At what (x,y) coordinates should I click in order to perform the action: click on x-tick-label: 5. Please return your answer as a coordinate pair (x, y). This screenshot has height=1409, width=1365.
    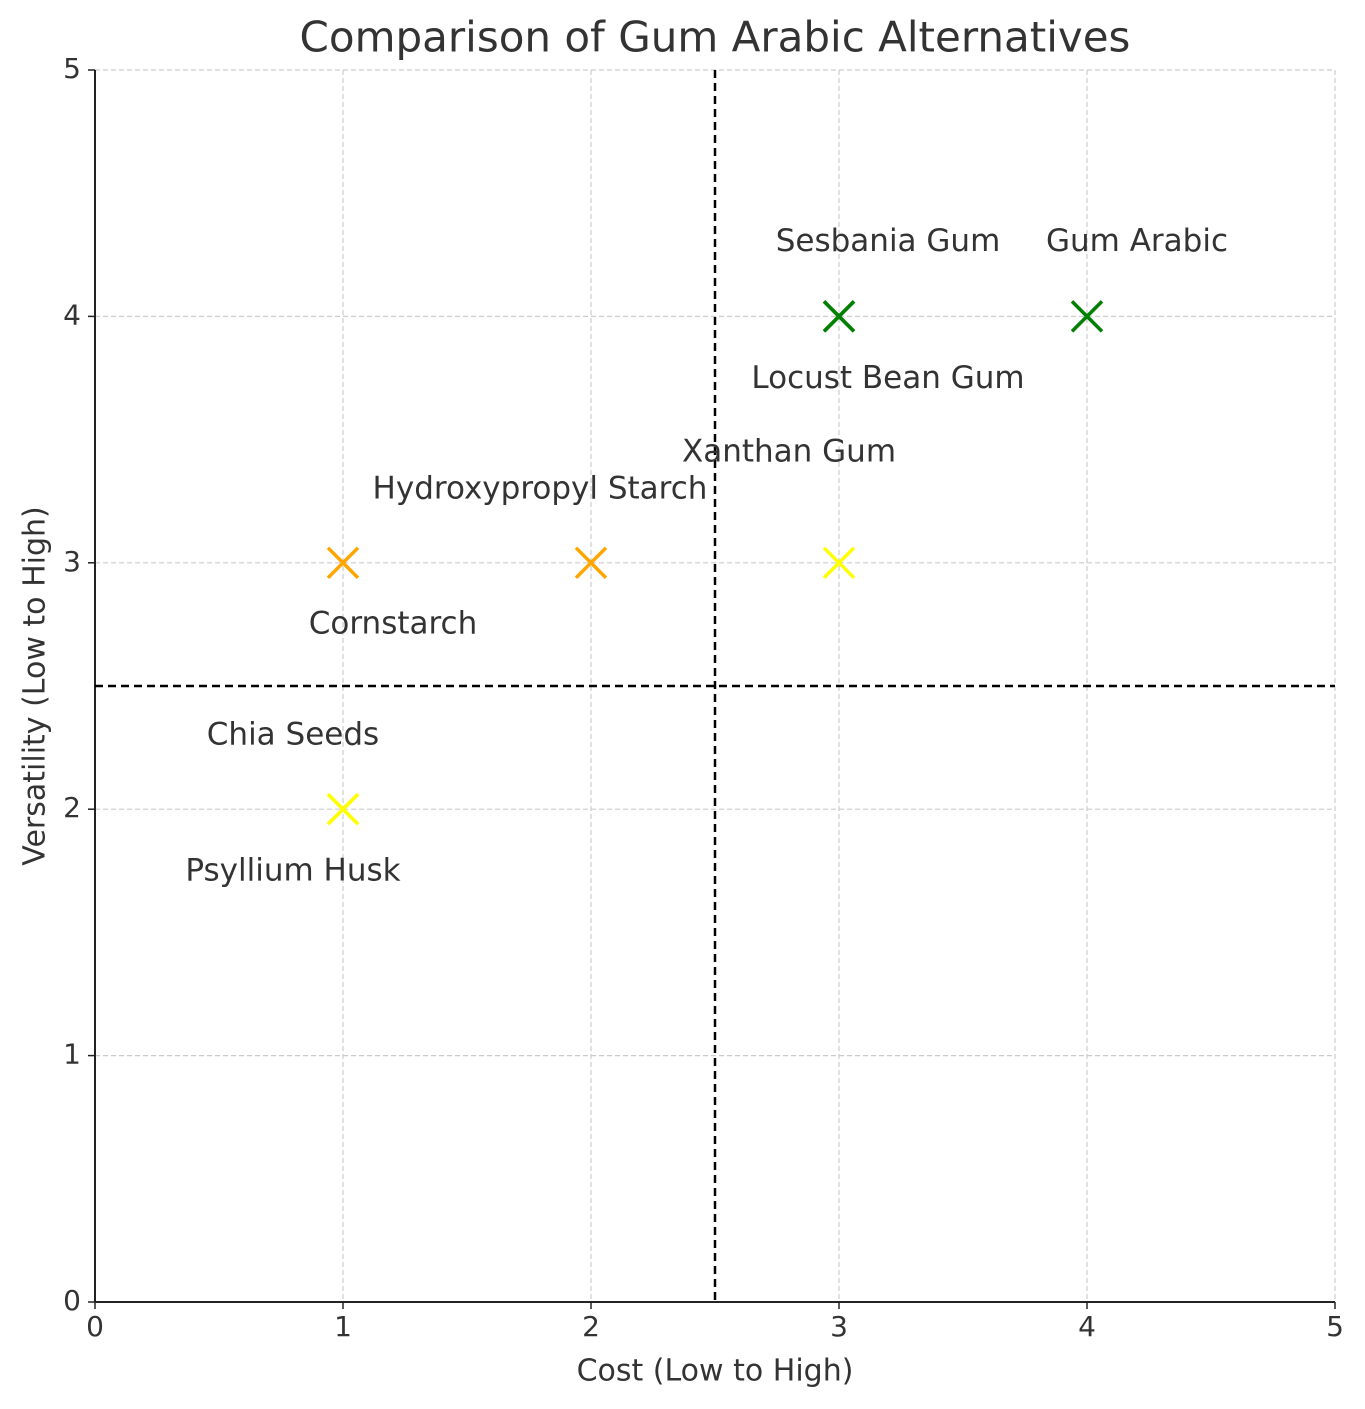
    Looking at the image, I should click on (1335, 1326).